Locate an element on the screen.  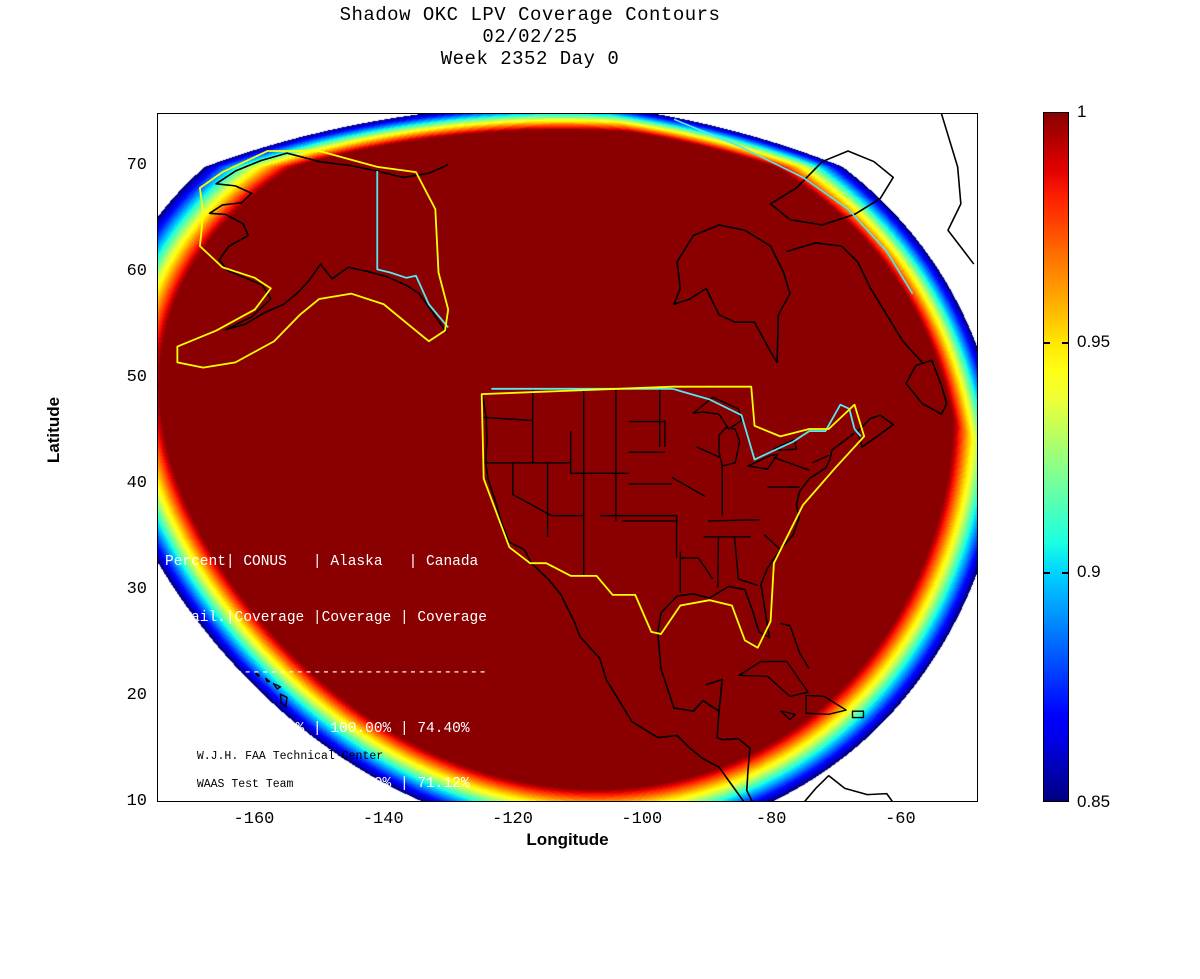
colorbar-tick-label: 1 is located at coordinates (1082, 111).